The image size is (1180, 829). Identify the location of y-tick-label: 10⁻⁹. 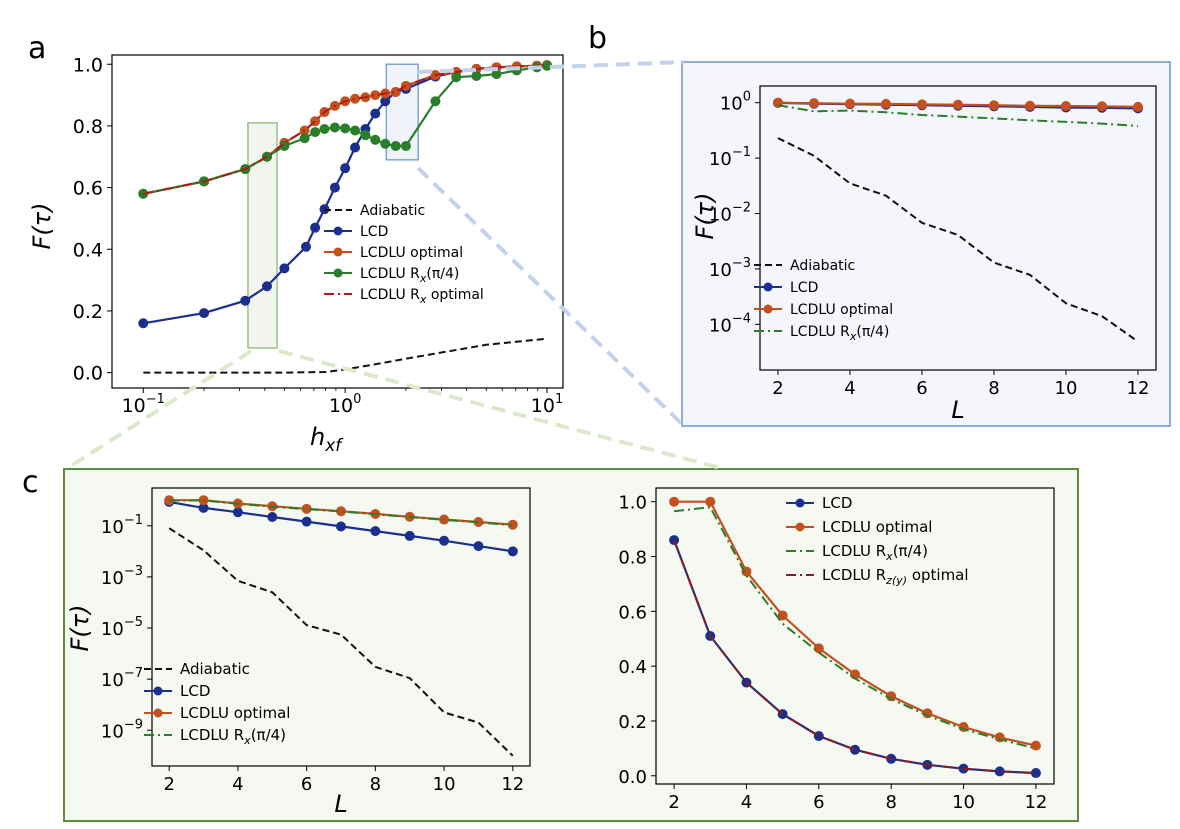
(122, 729).